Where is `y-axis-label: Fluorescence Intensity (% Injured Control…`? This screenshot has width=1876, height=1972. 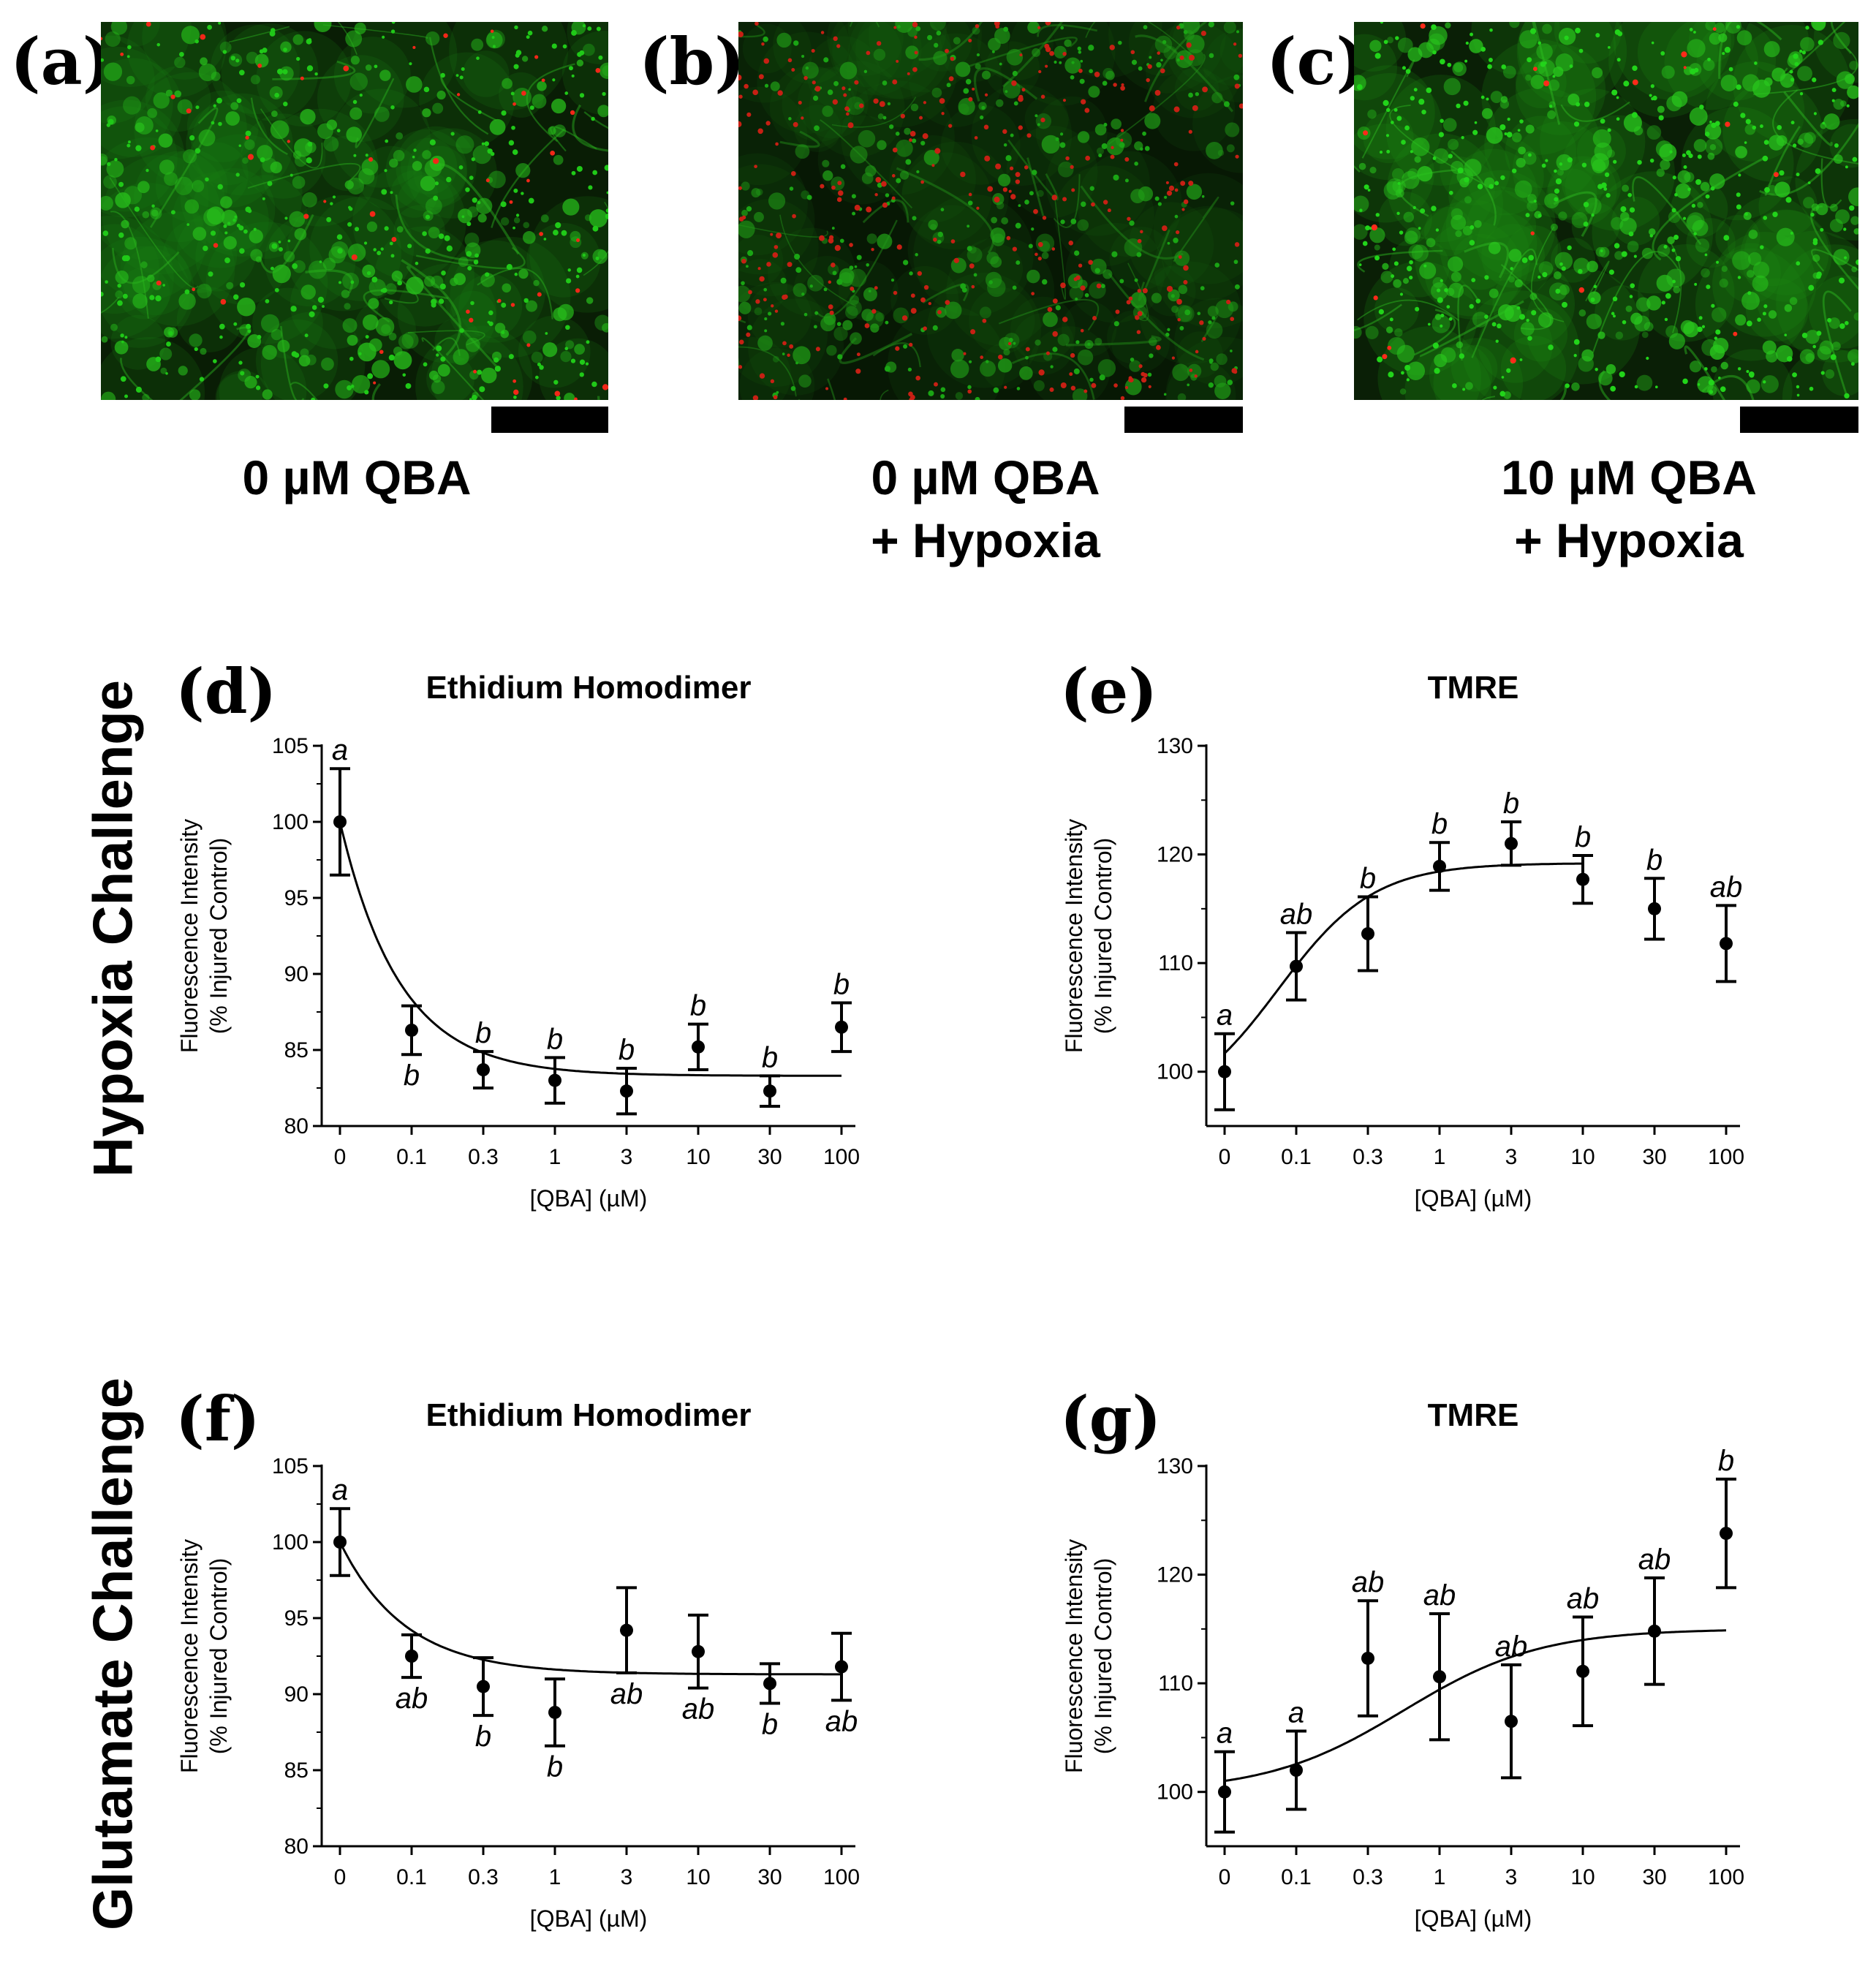 y-axis-label: Fluorescence Intensity (% Injured Control… is located at coordinates (1088, 1656).